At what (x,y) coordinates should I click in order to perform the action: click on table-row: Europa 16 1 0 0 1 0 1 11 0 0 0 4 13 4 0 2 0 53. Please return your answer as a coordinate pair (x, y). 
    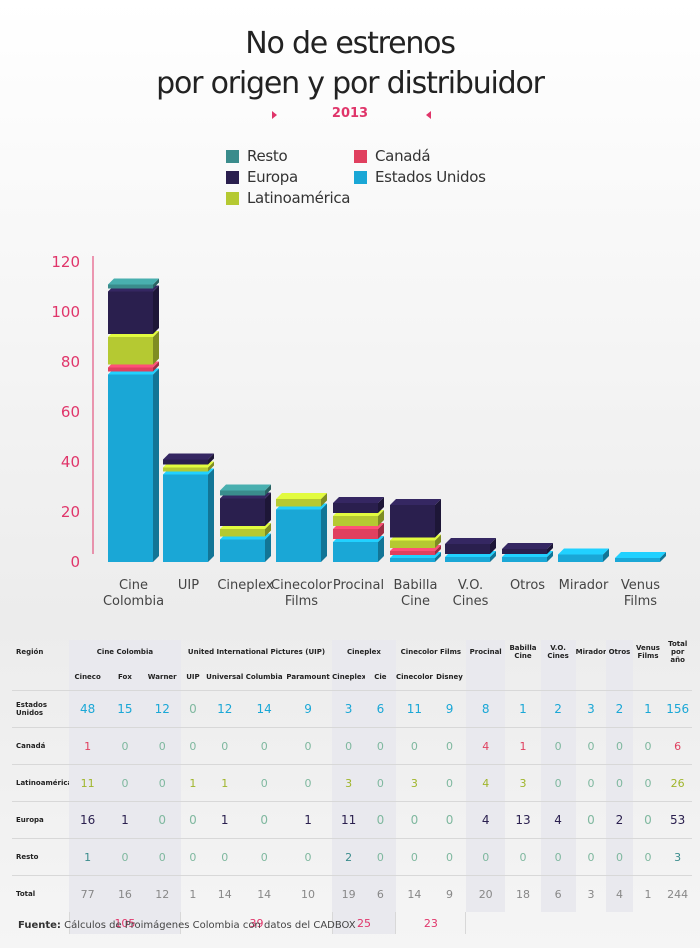
    Looking at the image, I should click on (352, 820).